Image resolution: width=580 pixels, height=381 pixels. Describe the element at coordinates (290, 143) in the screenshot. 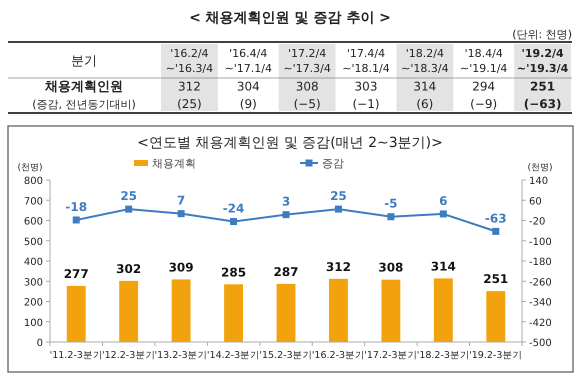

I see `chart-title: <연도별 채용계획인원 및 증감(매년 2~3분기)>` at that location.